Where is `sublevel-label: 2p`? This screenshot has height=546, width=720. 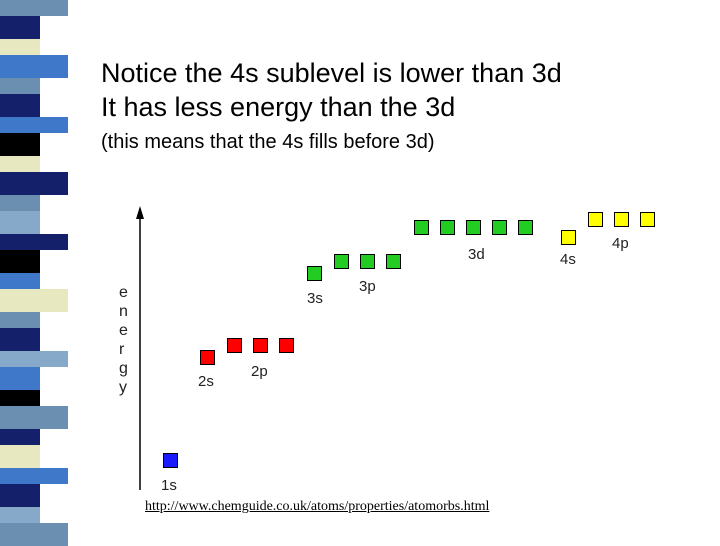 sublevel-label: 2p is located at coordinates (259, 371).